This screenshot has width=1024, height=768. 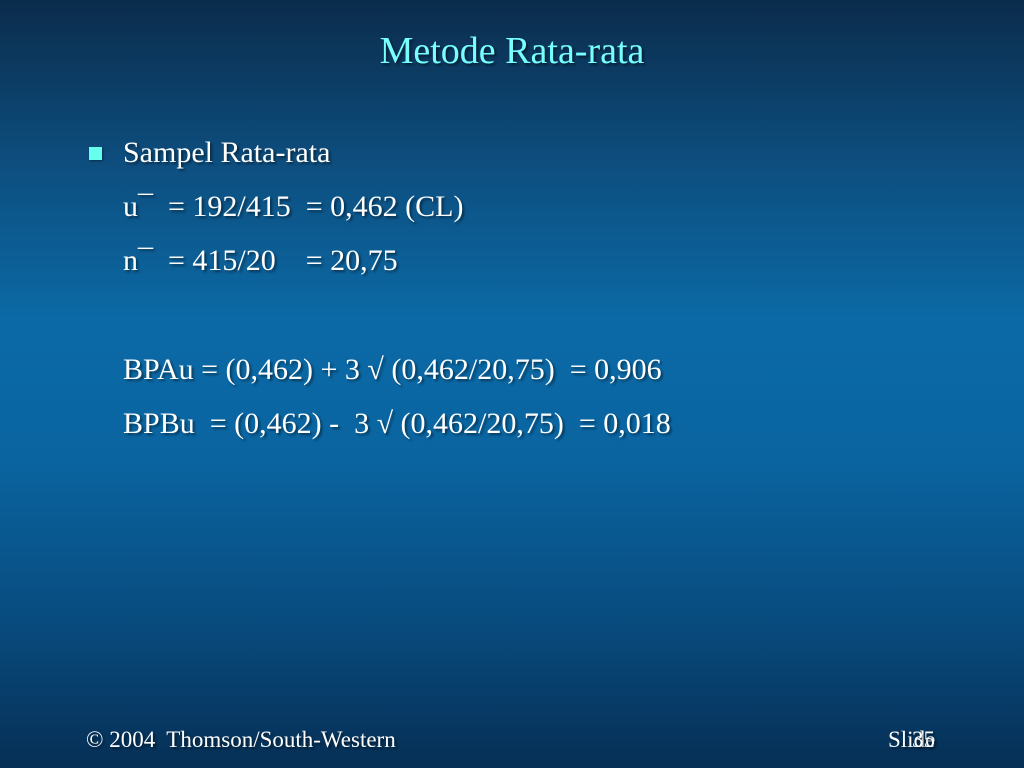 What do you see at coordinates (512, 51) in the screenshot?
I see `slide-title: Metode Rata-rata` at bounding box center [512, 51].